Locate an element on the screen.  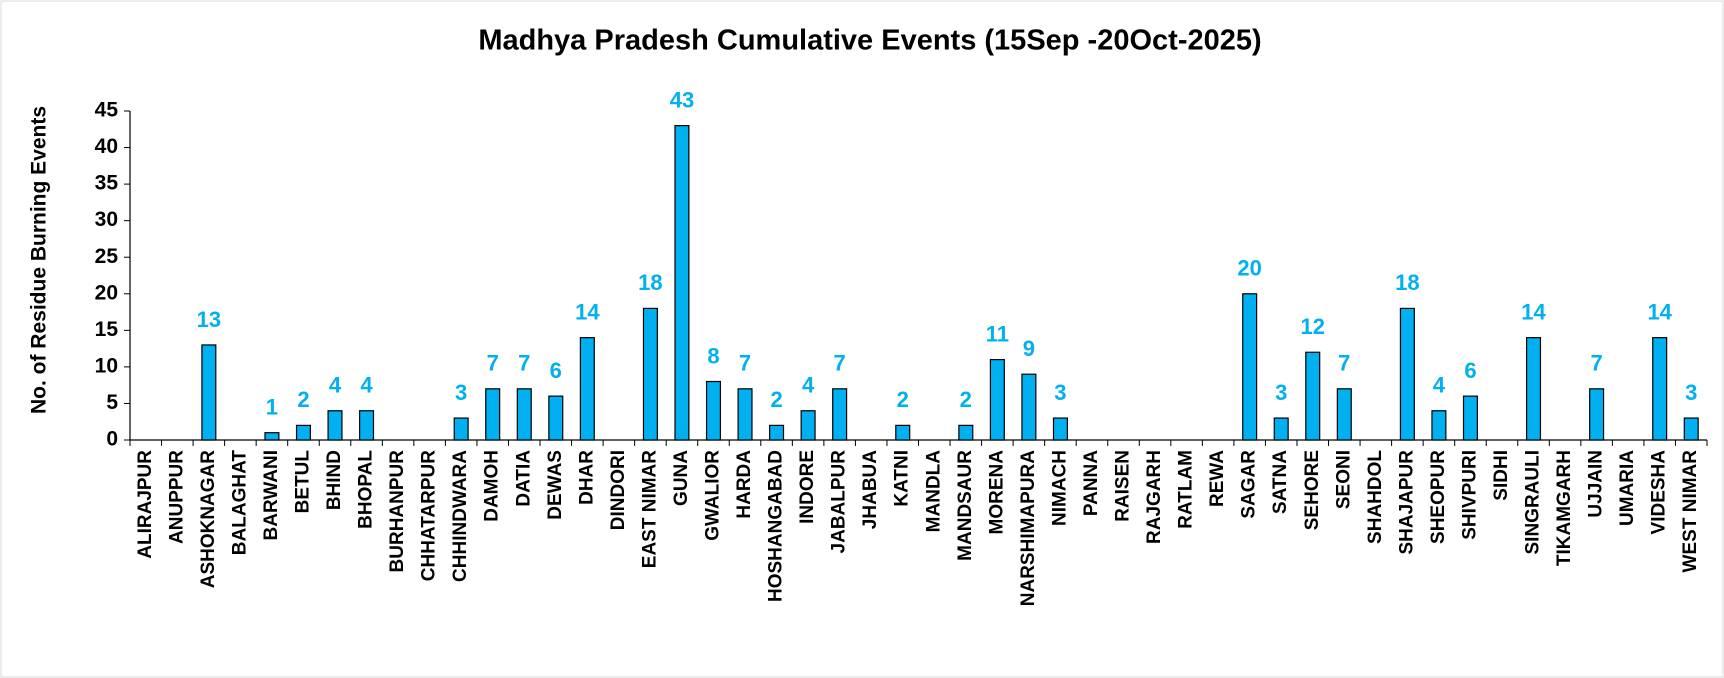
x-tick-label: SHEOPUR is located at coordinates (1438, 497).